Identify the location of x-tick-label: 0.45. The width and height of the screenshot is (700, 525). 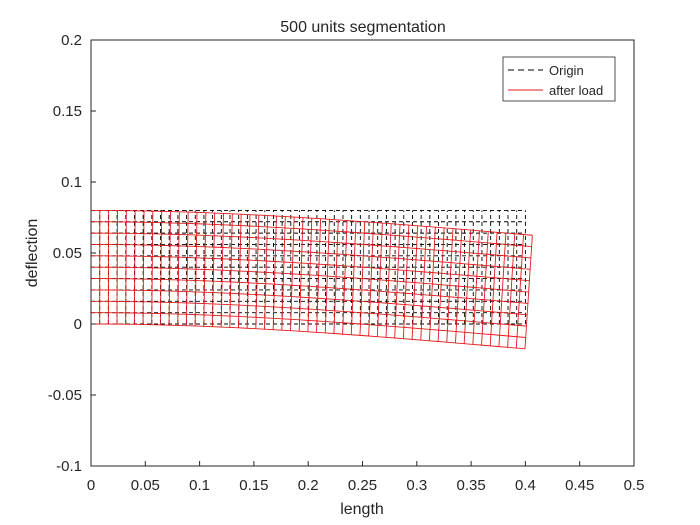
(579, 485).